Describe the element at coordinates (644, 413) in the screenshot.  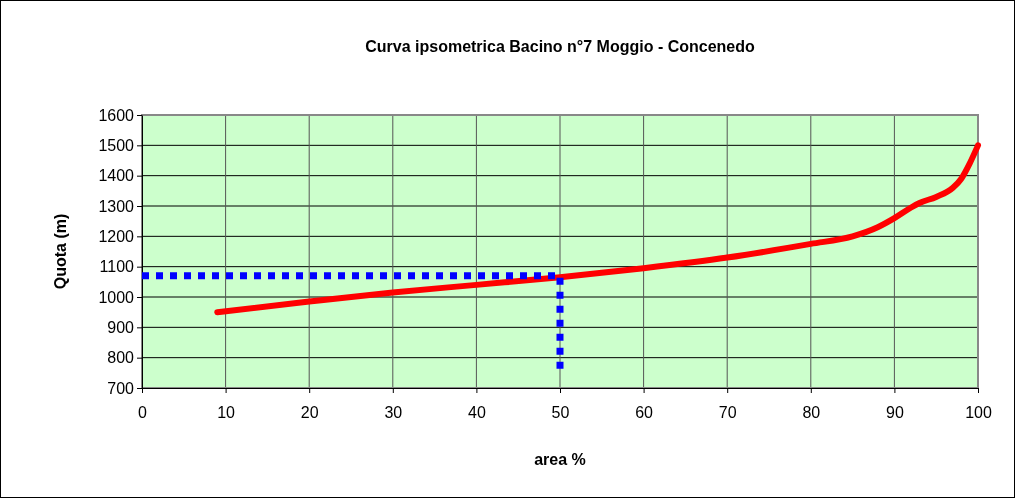
I see `x-tick-label: 60` at that location.